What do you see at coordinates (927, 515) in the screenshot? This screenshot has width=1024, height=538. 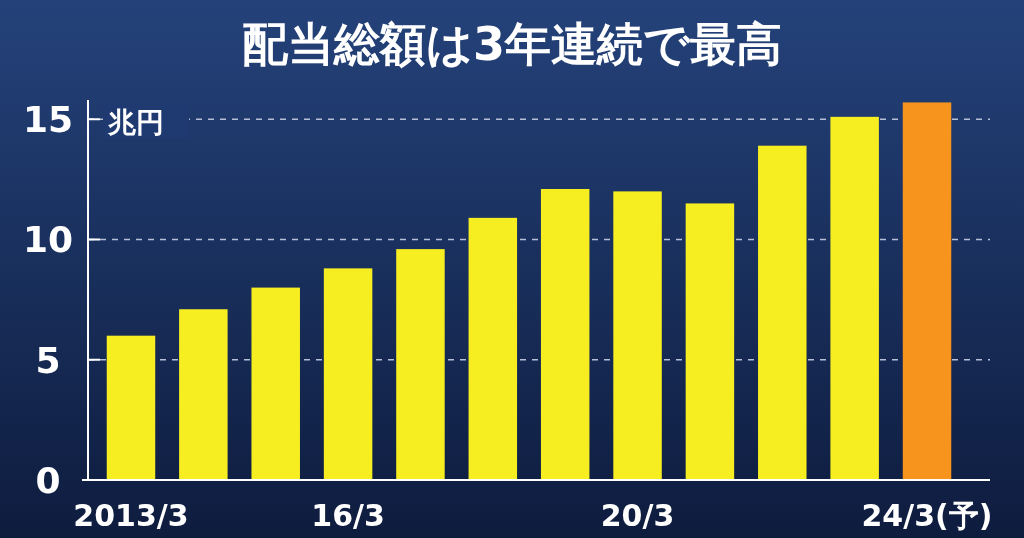 I see `x-tick-label: 24/3(予)` at bounding box center [927, 515].